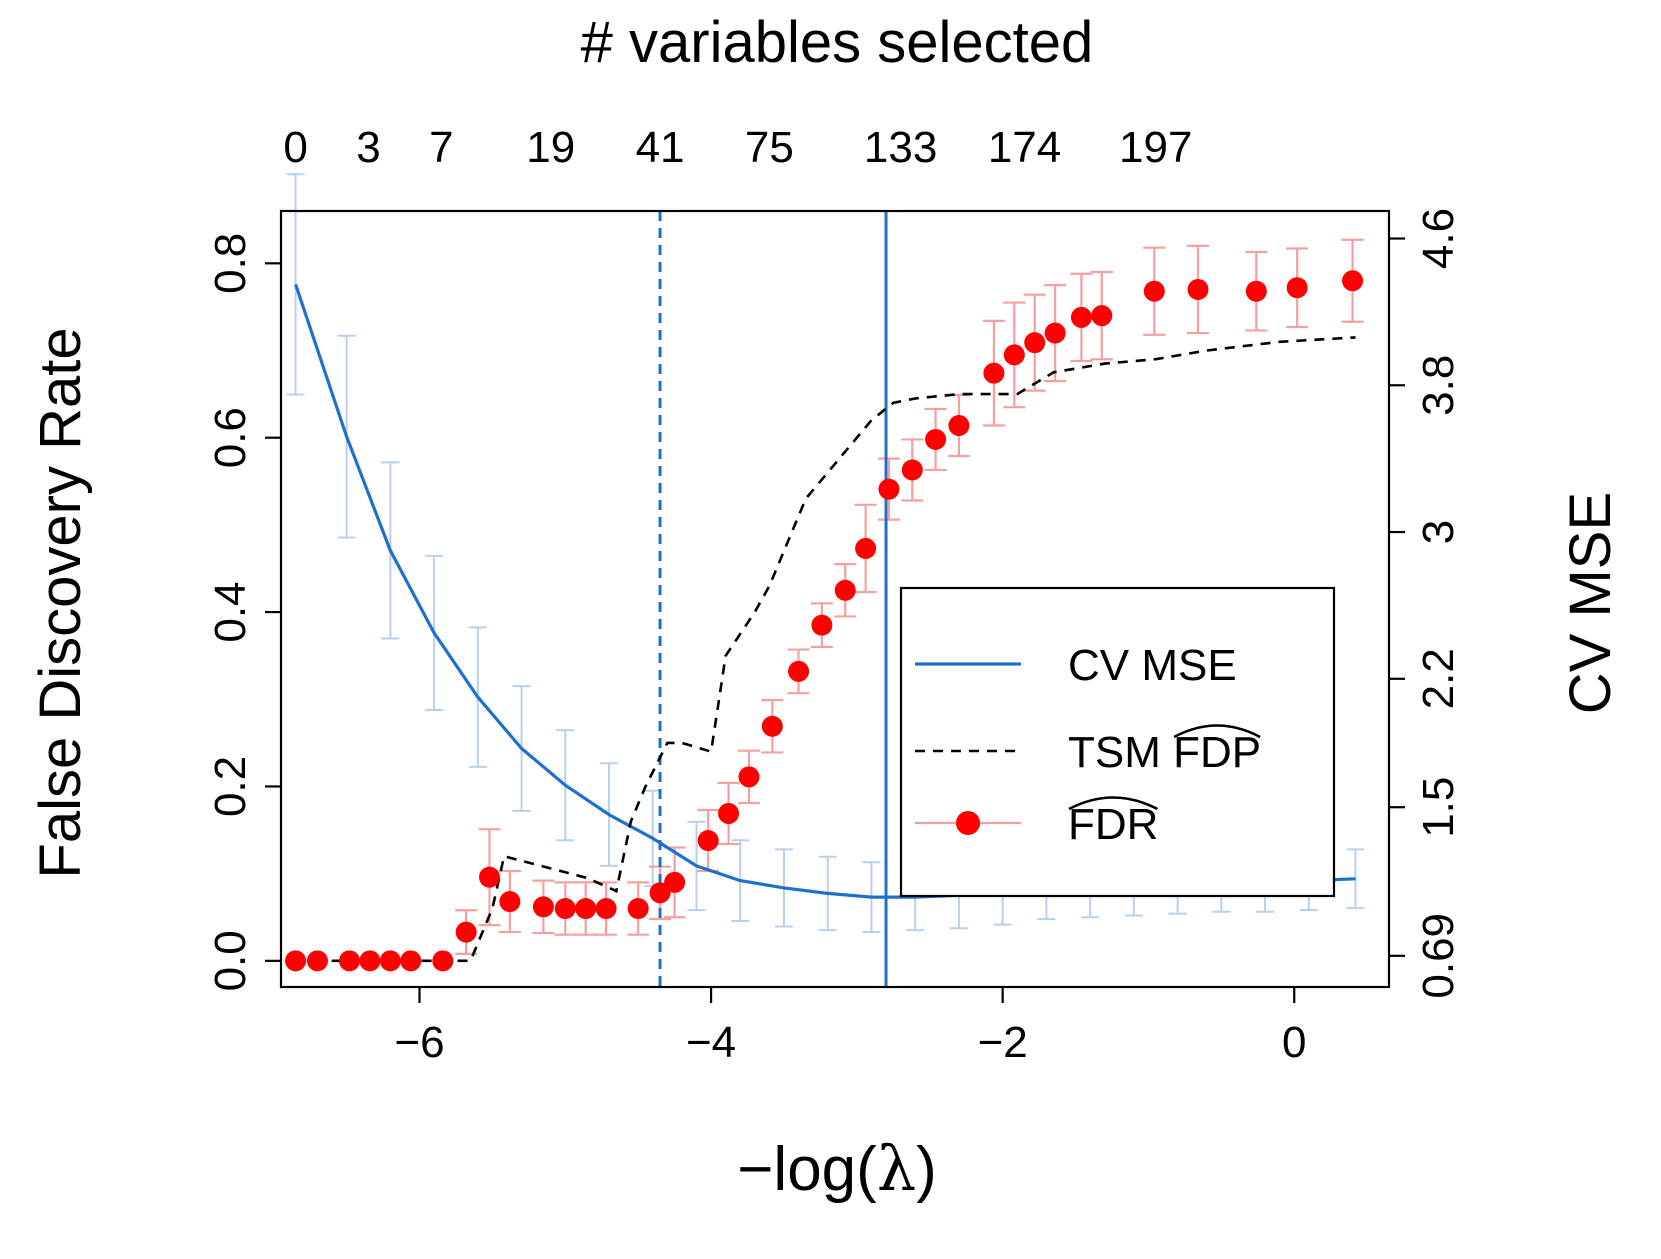 This screenshot has width=1661, height=1259. Describe the element at coordinates (1164, 752) in the screenshot. I see `legend-label-tsm: TSM FDP` at that location.